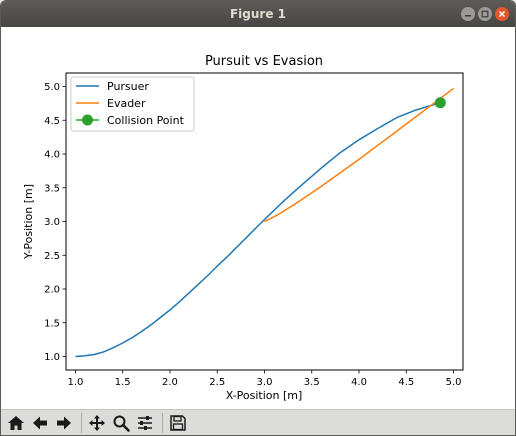  Describe the element at coordinates (258, 422) in the screenshot. I see `navigation-toolbar` at that location.